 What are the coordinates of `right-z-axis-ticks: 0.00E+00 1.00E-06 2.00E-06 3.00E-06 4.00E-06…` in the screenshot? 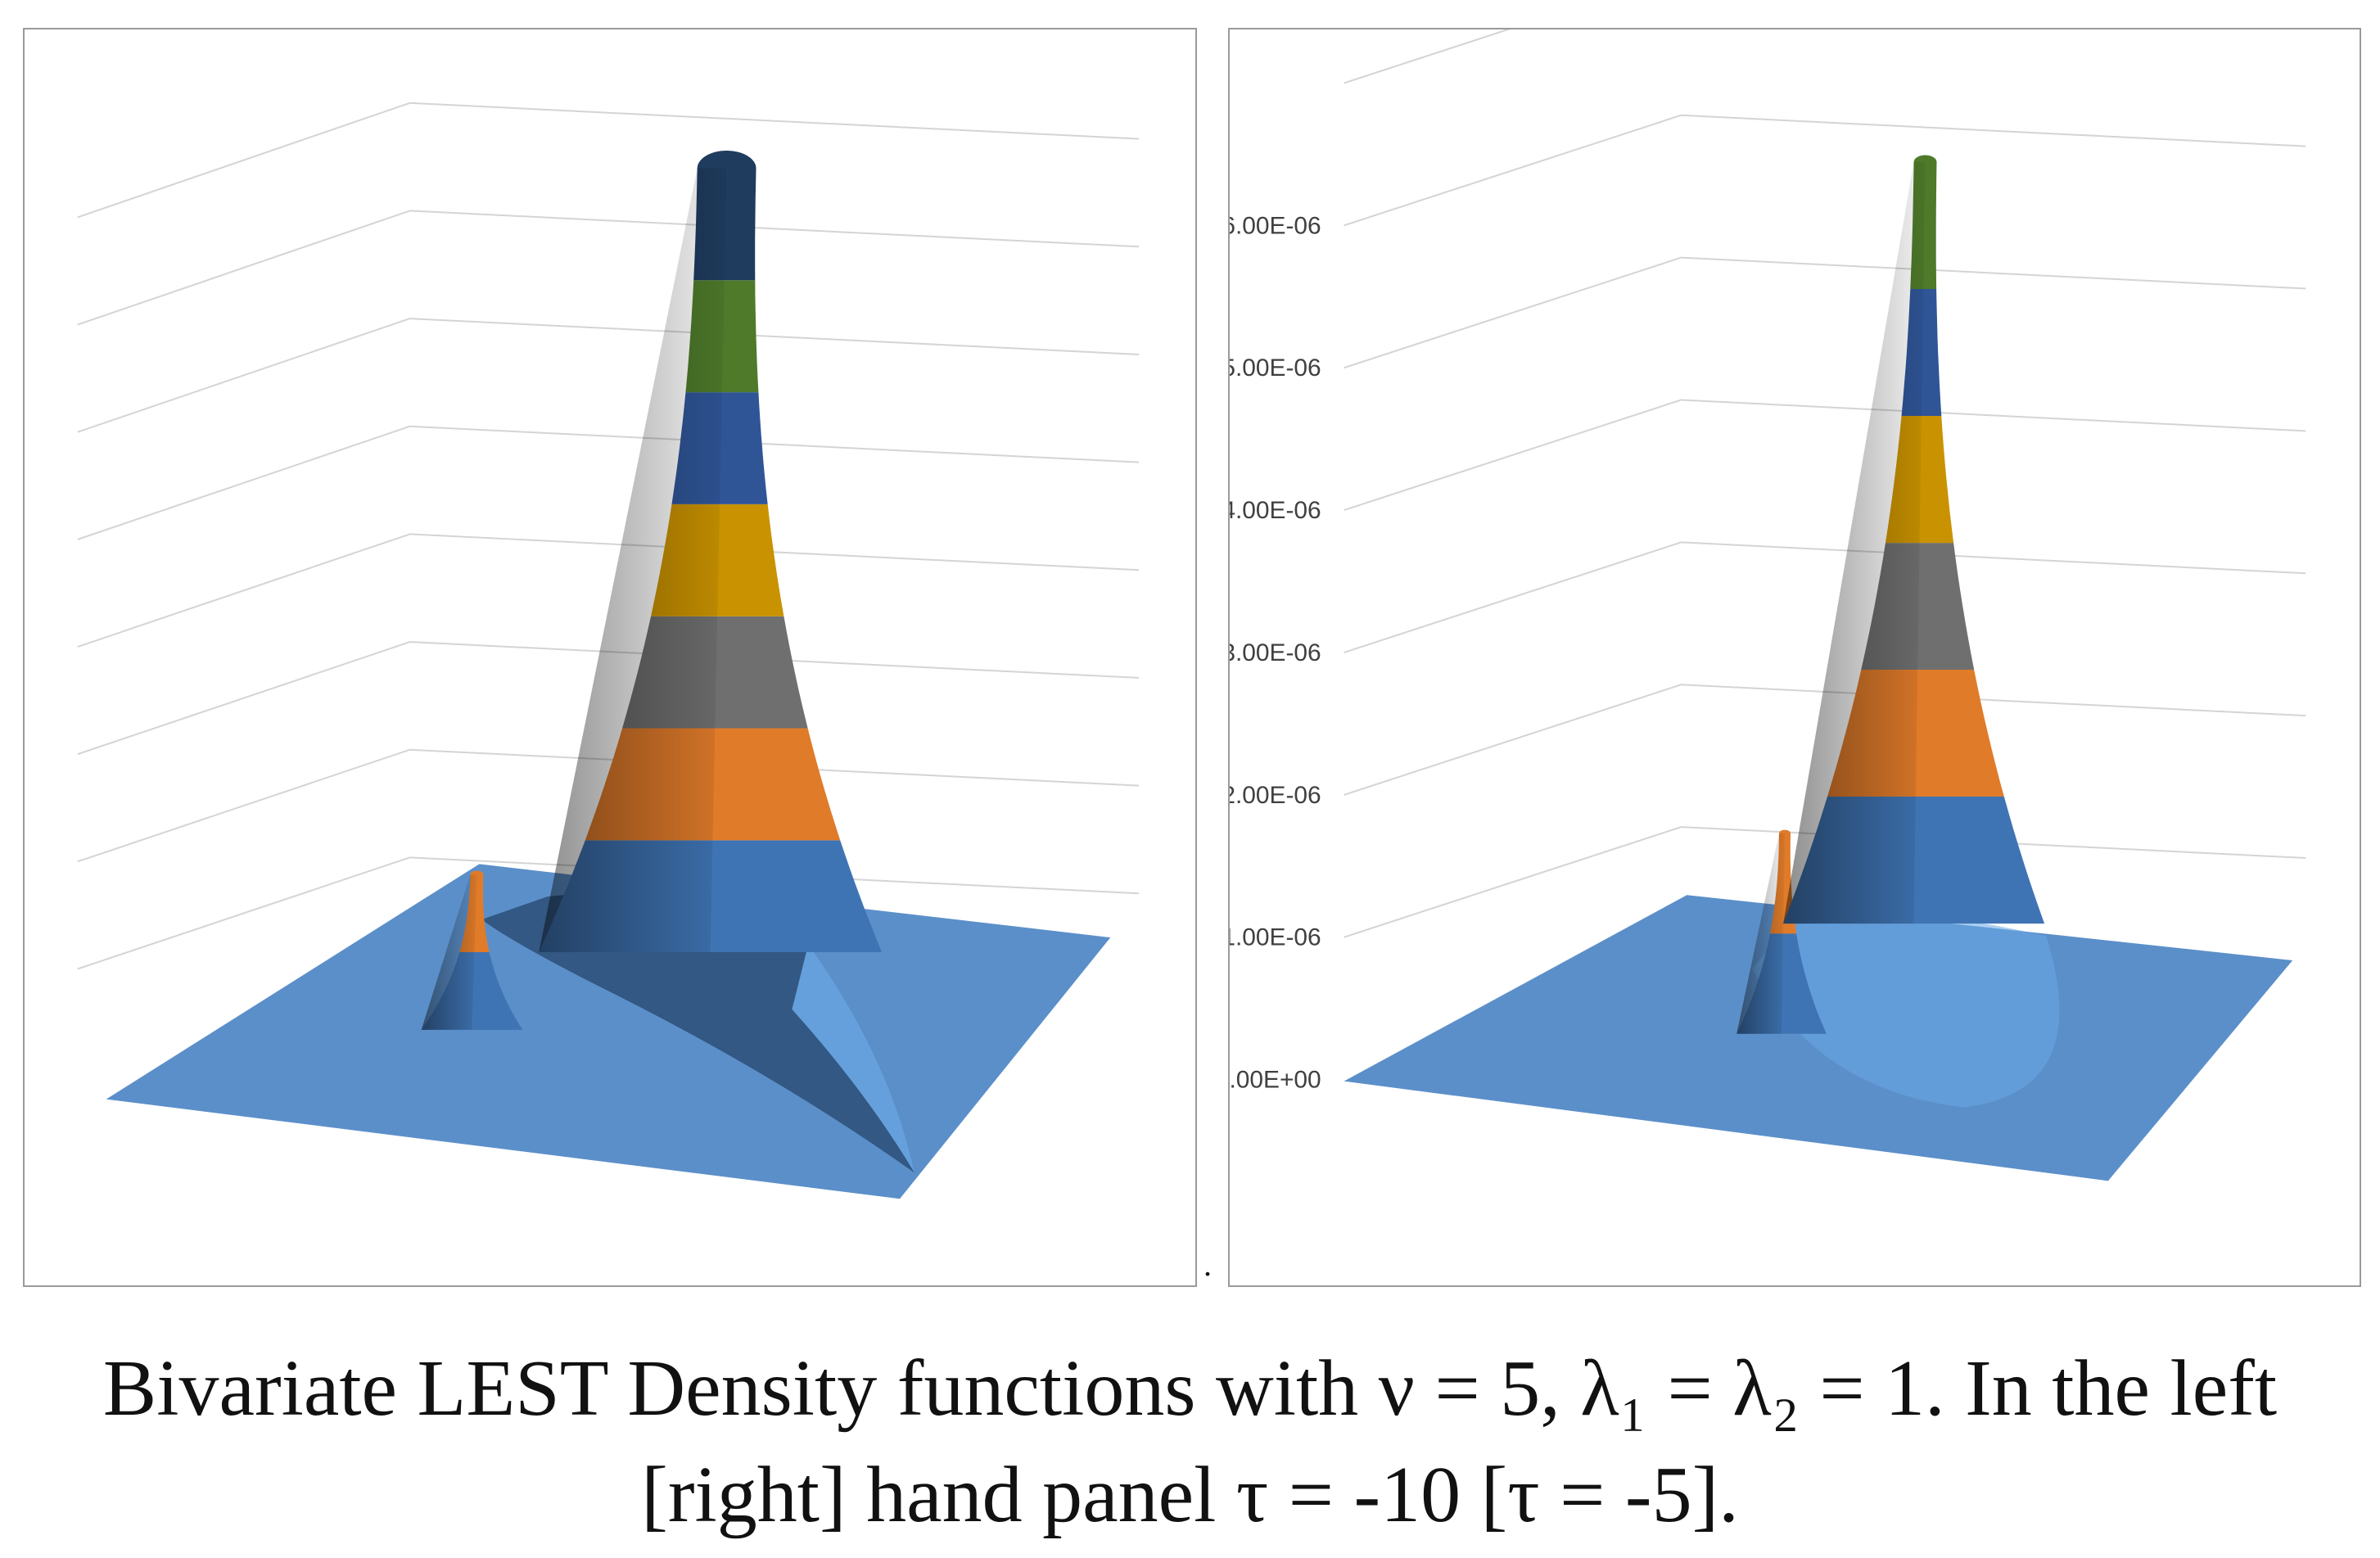 It's located at (1275, 653).